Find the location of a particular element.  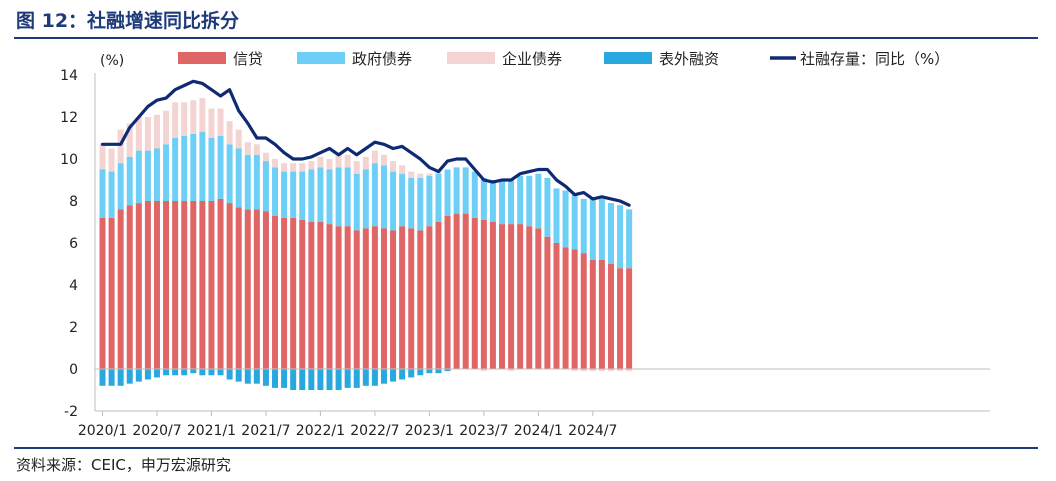

x-tick-label: 2023/1 is located at coordinates (429, 431).